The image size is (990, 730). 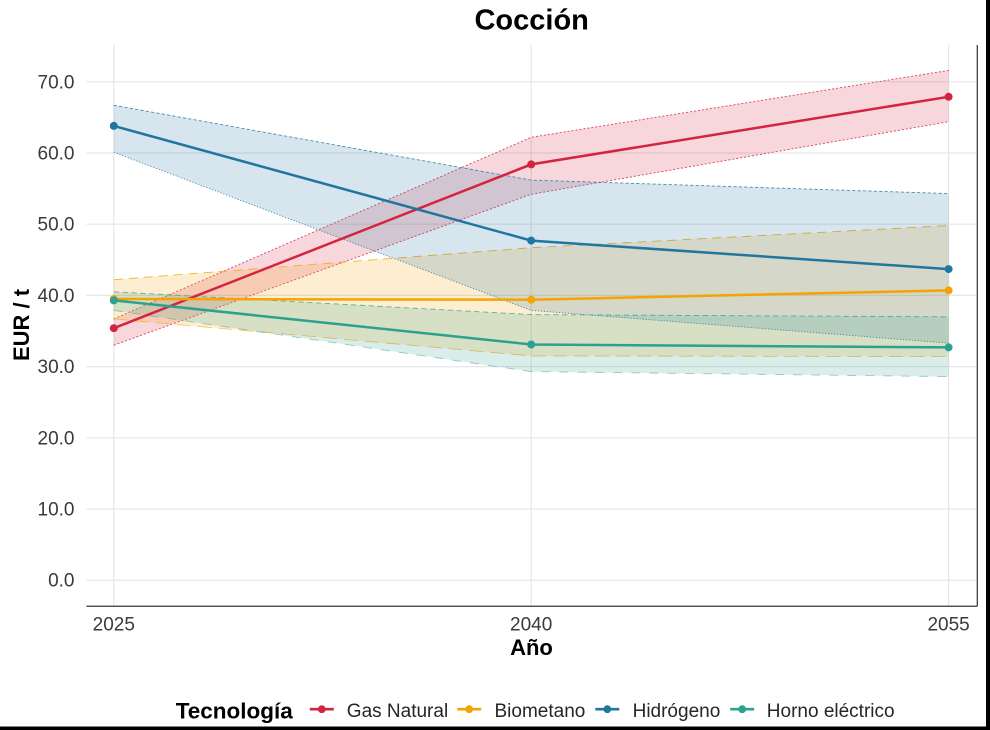 What do you see at coordinates (831, 711) in the screenshot?
I see `svg-text: Horno eléctrico` at bounding box center [831, 711].